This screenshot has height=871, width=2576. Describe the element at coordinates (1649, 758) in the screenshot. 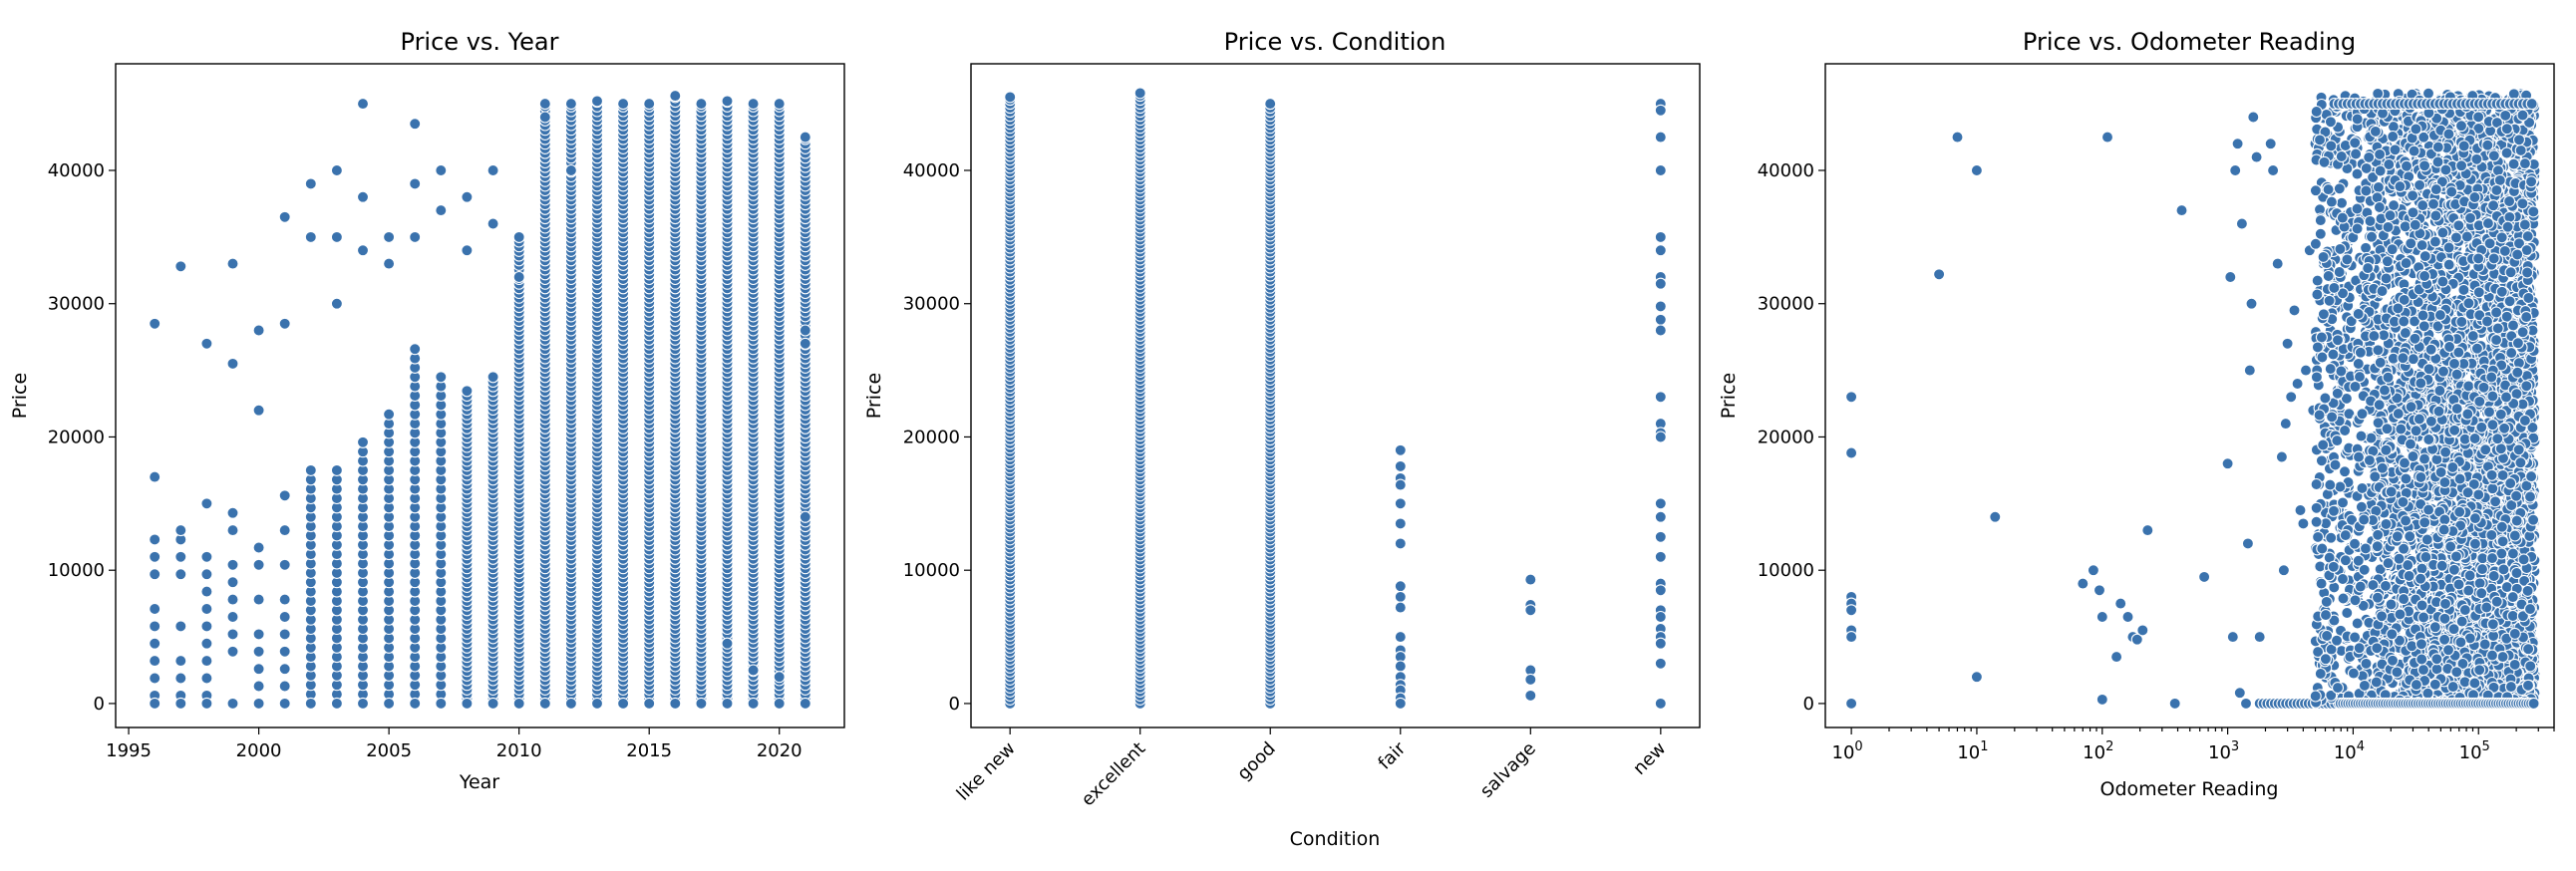

I see `x-tick-label: new` at that location.